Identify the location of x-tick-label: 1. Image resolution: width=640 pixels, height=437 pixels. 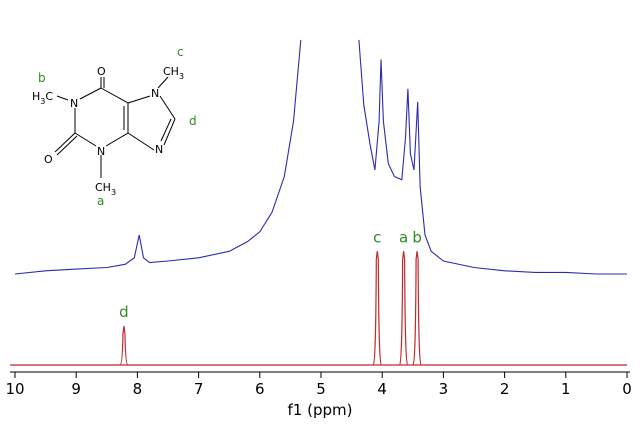
(566, 389).